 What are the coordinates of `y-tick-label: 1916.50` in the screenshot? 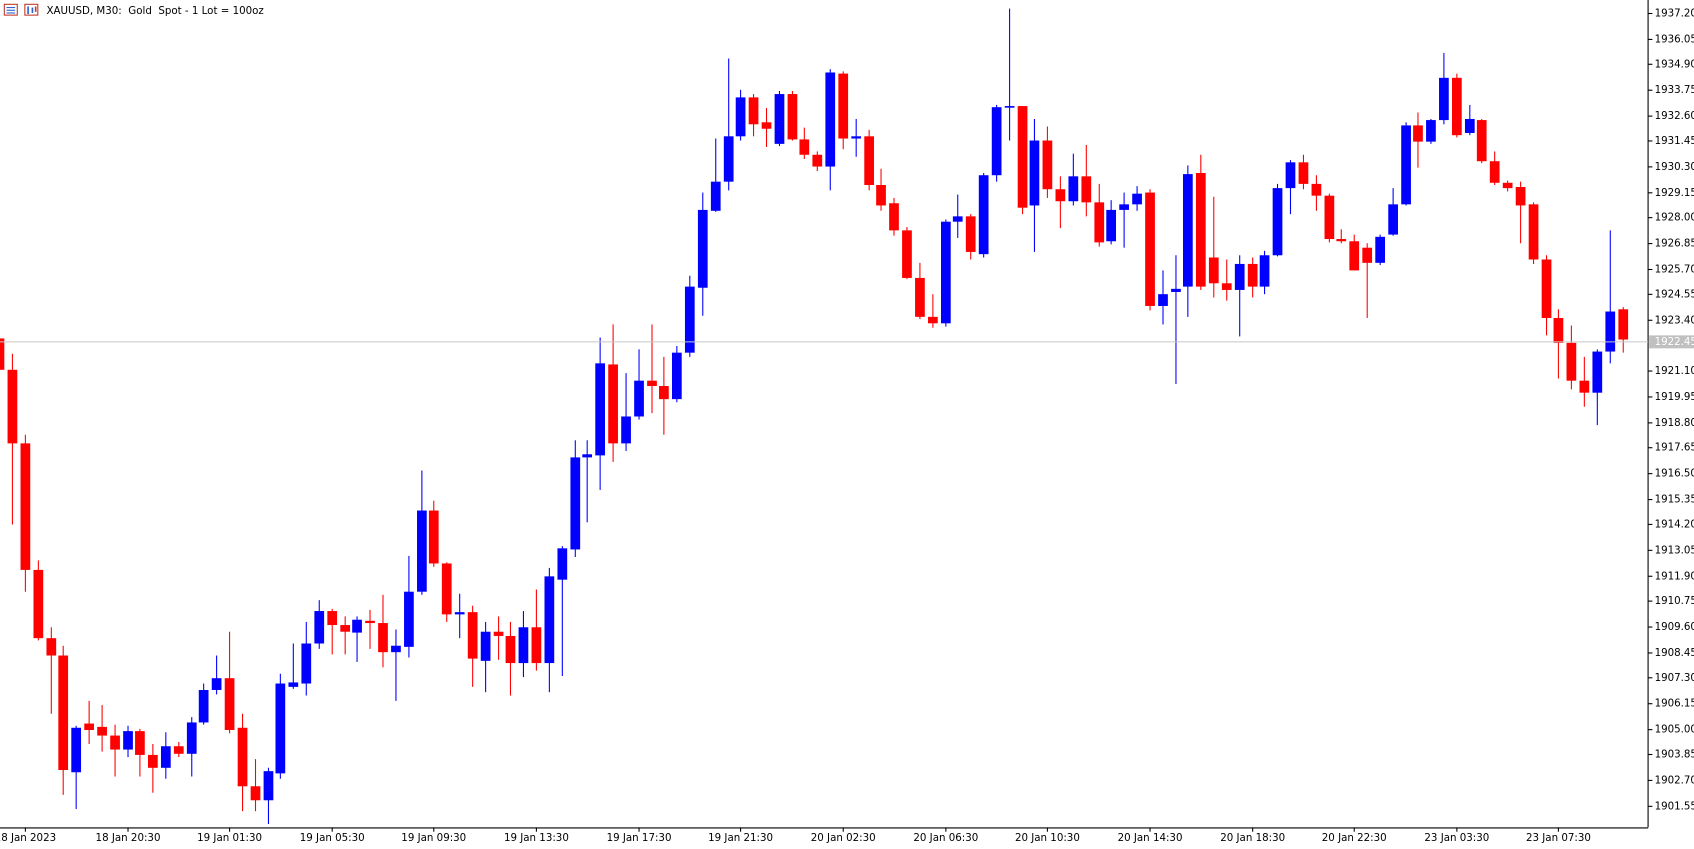 It's located at (1674, 474).